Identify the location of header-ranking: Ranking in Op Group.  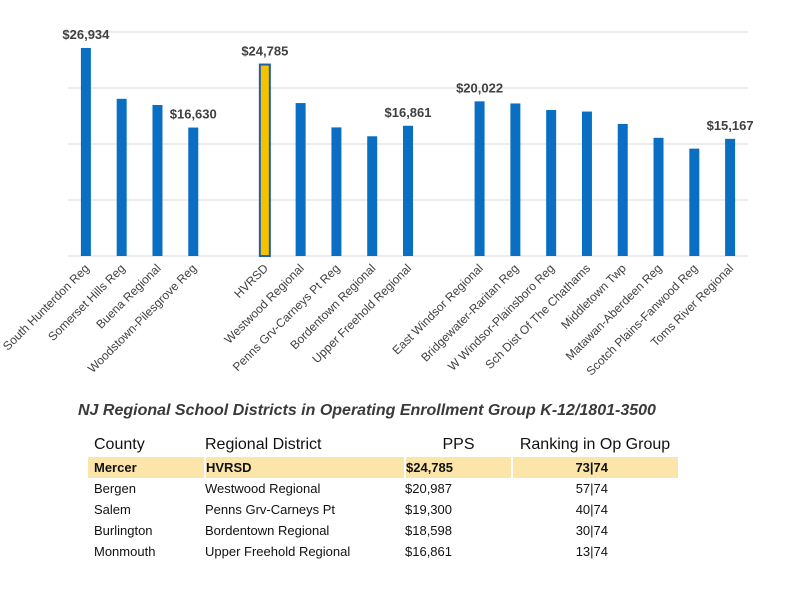
(595, 444).